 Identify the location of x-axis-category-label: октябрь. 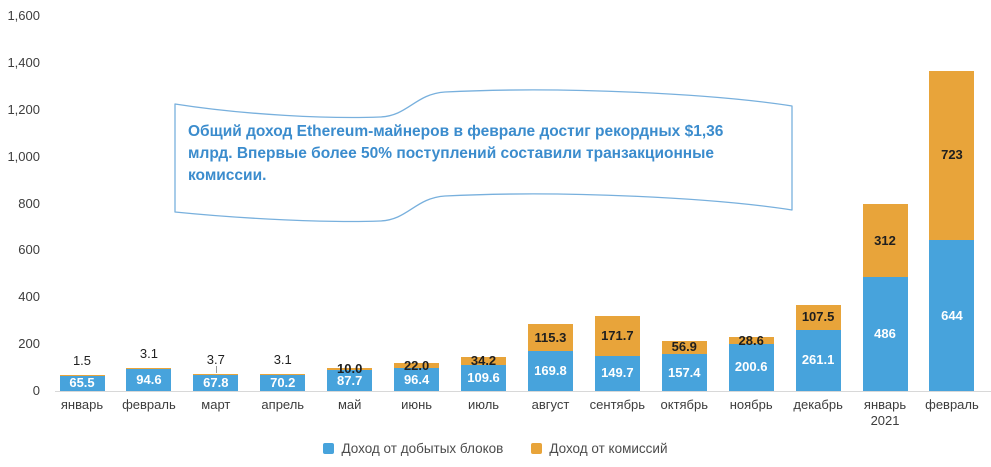
(684, 404).